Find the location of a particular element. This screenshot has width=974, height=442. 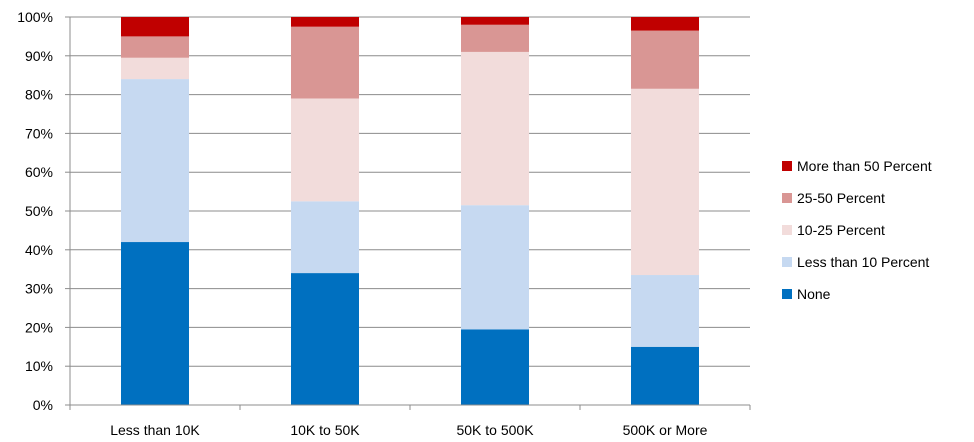

legend-label: More than 50 Percent is located at coordinates (864, 166).